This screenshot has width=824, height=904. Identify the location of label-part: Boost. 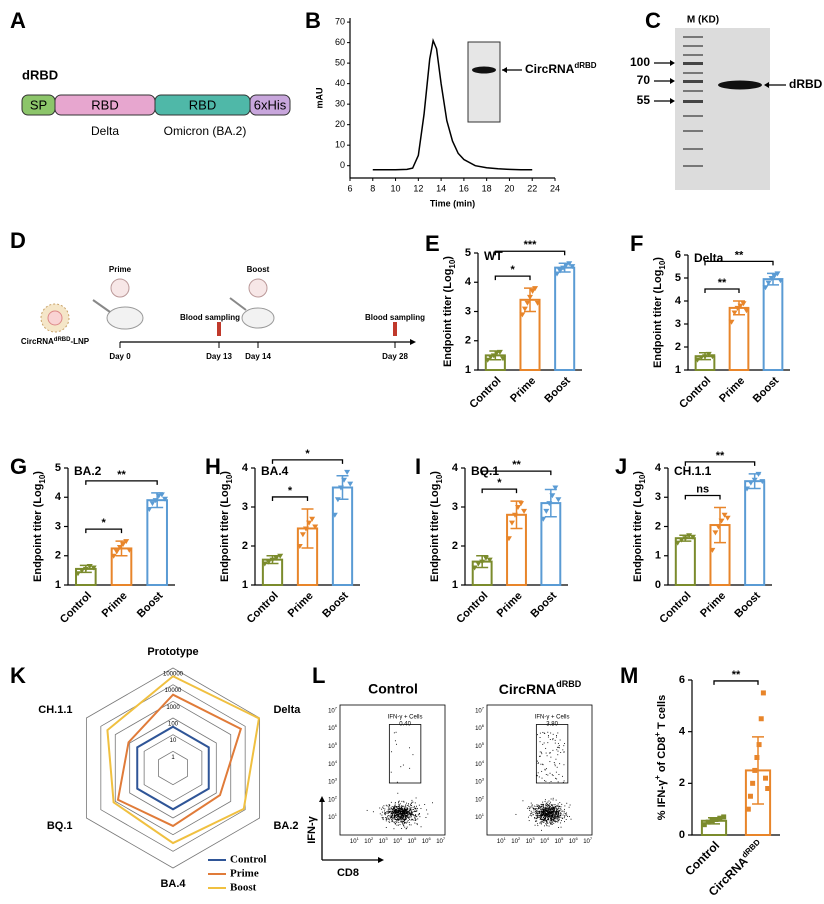
(747, 604).